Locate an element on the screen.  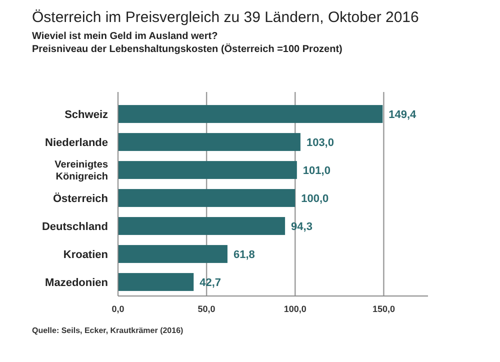
source-note: Quelle: Seils, Ecker, Krautkrämer (2016) is located at coordinates (108, 330).